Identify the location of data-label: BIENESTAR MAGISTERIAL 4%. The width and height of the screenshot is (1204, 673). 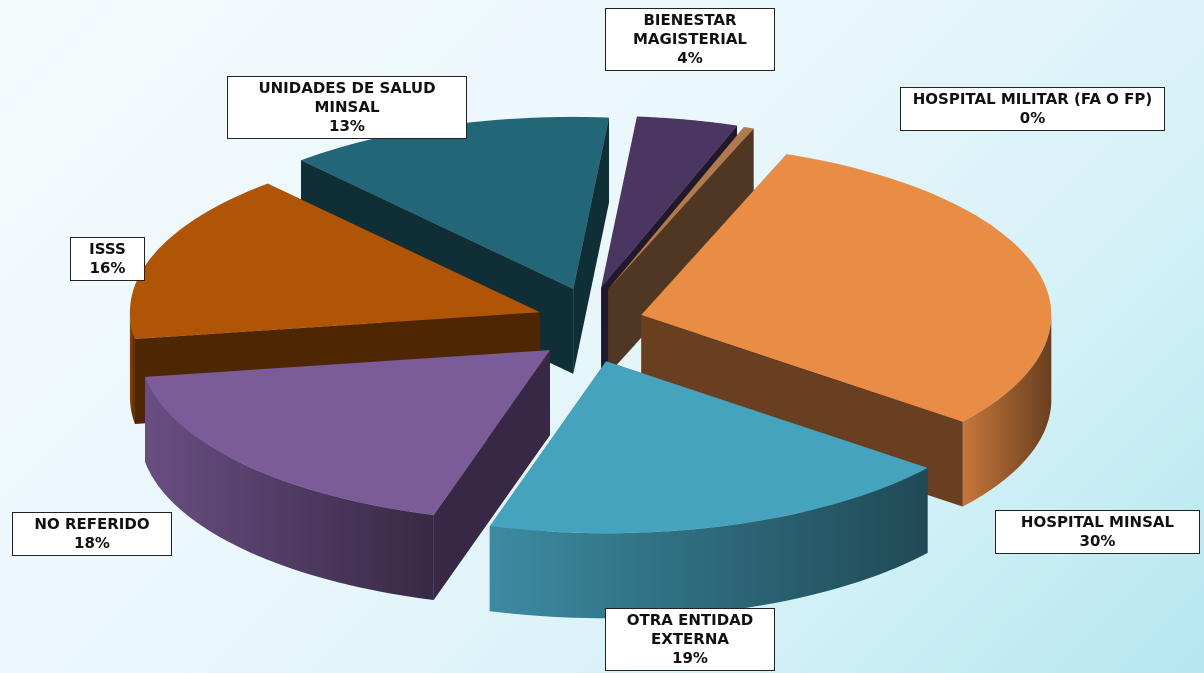
(690, 39).